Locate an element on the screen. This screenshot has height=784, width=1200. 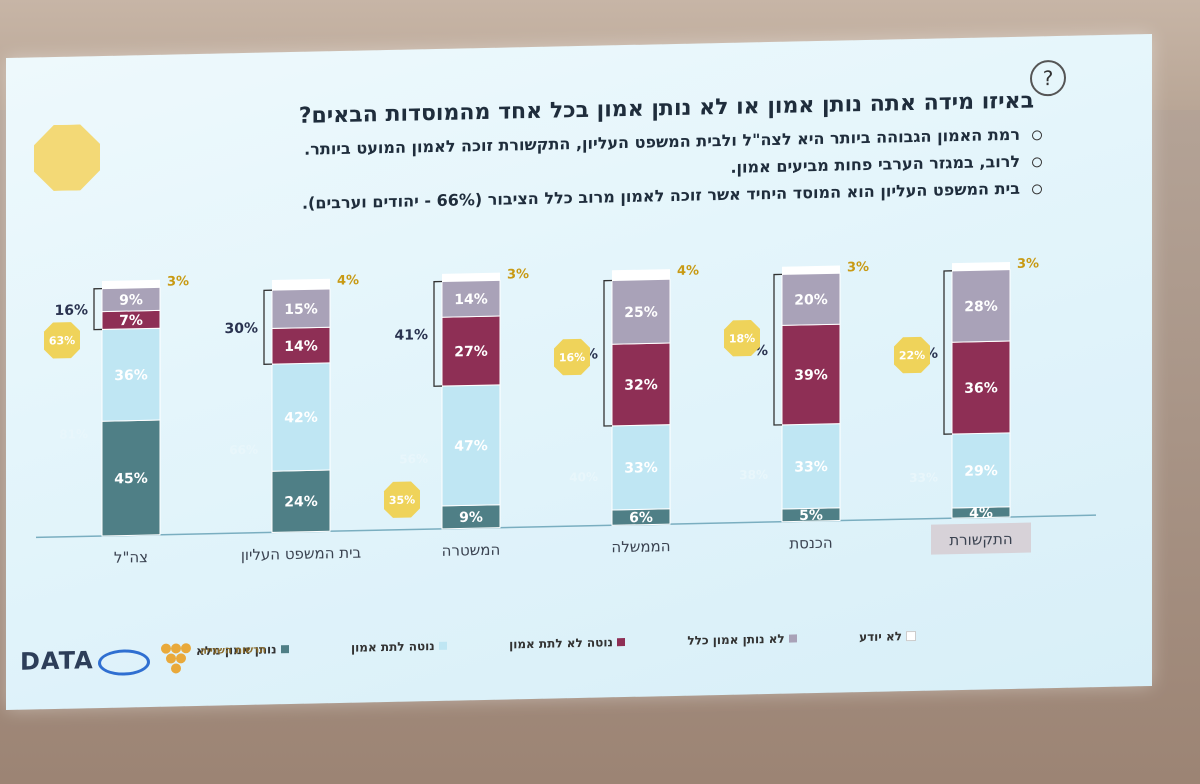
legend-label: נוטה לא לתת אמון is located at coordinates (561, 643).